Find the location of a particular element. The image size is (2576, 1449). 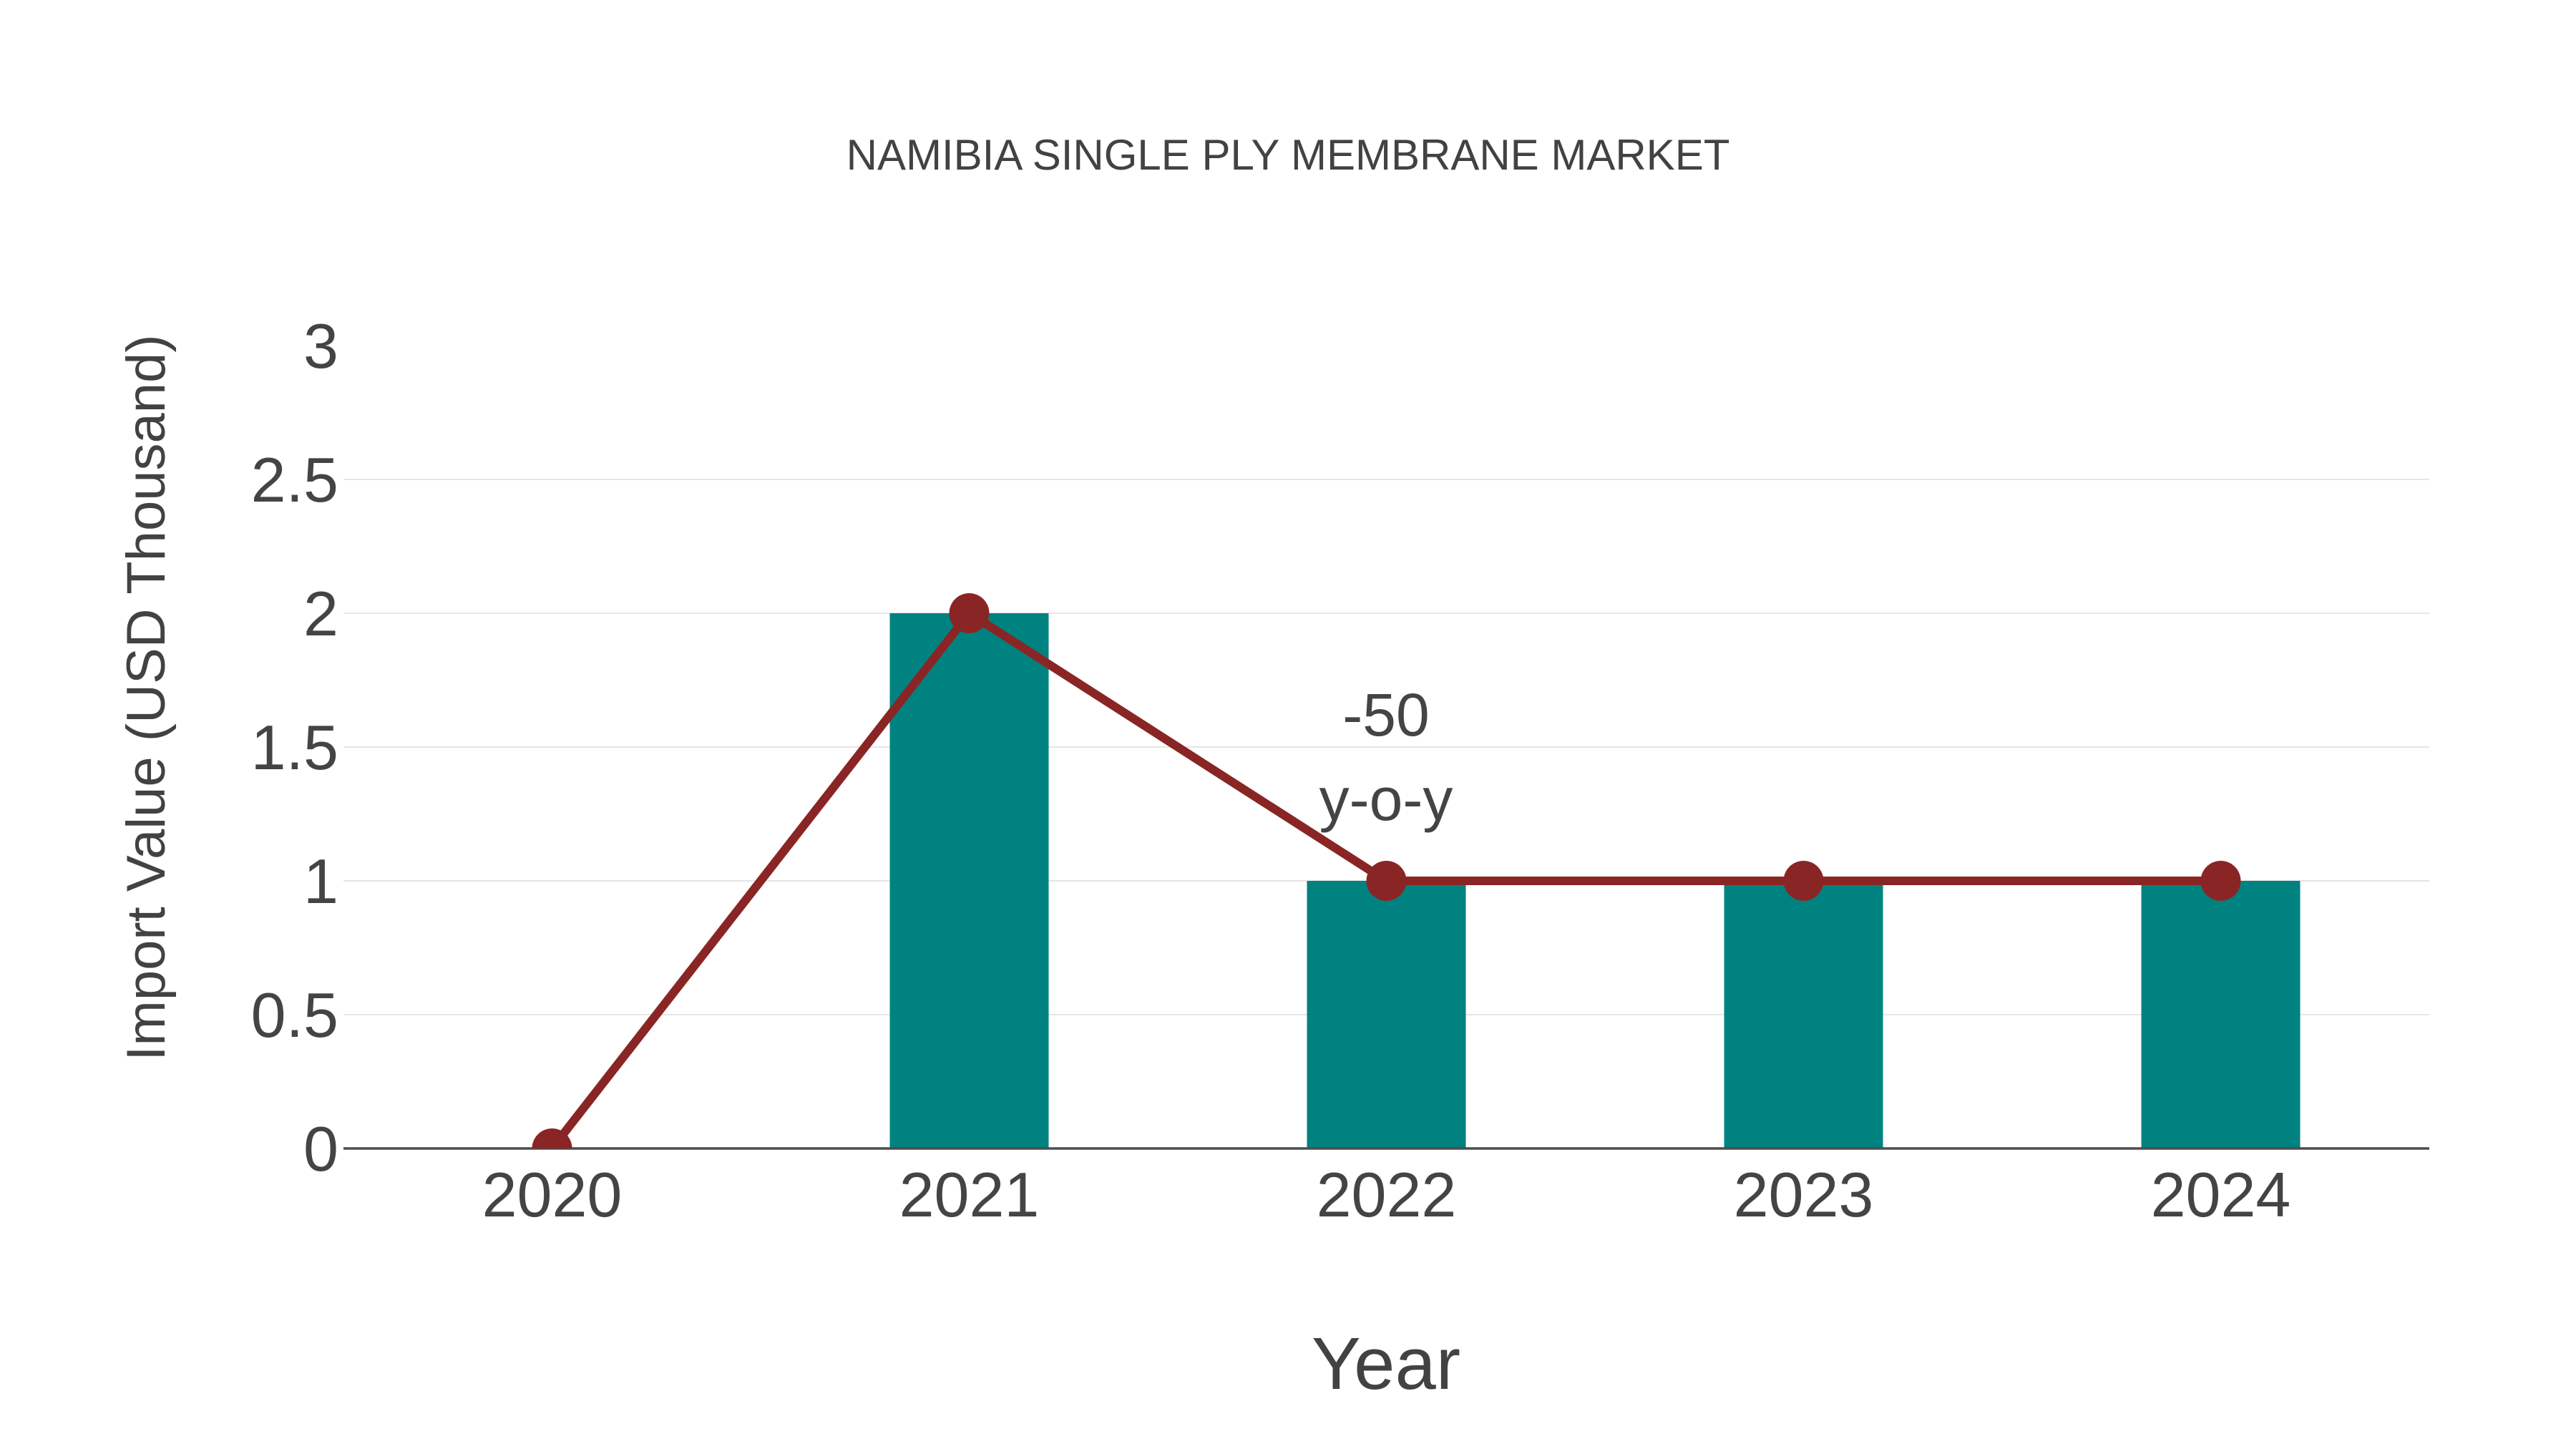

annotation-value: -50 is located at coordinates (1385, 714).